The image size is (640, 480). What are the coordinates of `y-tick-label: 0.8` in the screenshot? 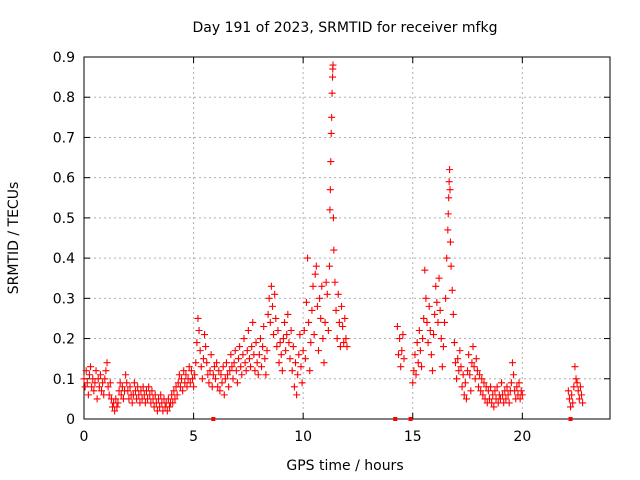 It's located at (64, 98).